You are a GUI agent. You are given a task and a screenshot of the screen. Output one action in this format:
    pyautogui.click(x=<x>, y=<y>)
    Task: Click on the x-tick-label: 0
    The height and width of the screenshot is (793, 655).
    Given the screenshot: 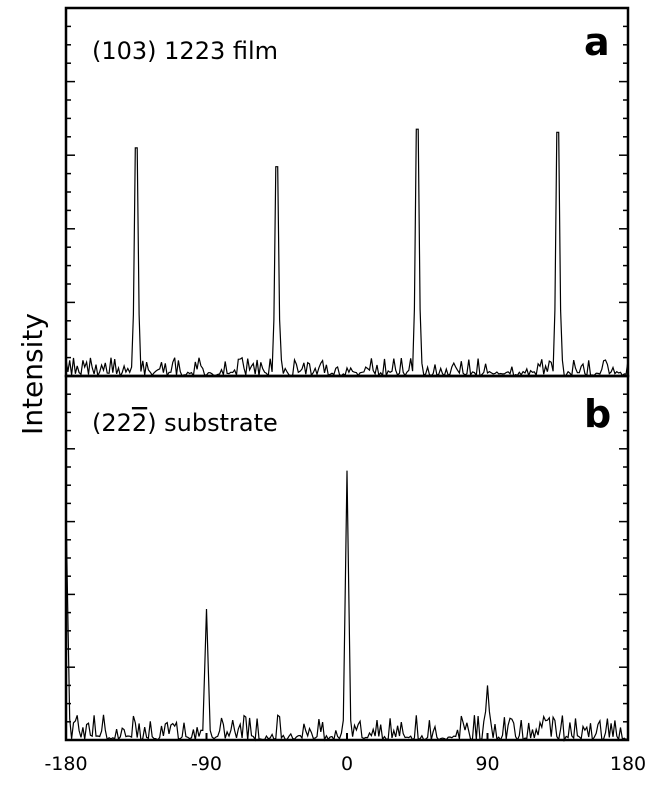 What is the action you would take?
    pyautogui.click(x=347, y=764)
    